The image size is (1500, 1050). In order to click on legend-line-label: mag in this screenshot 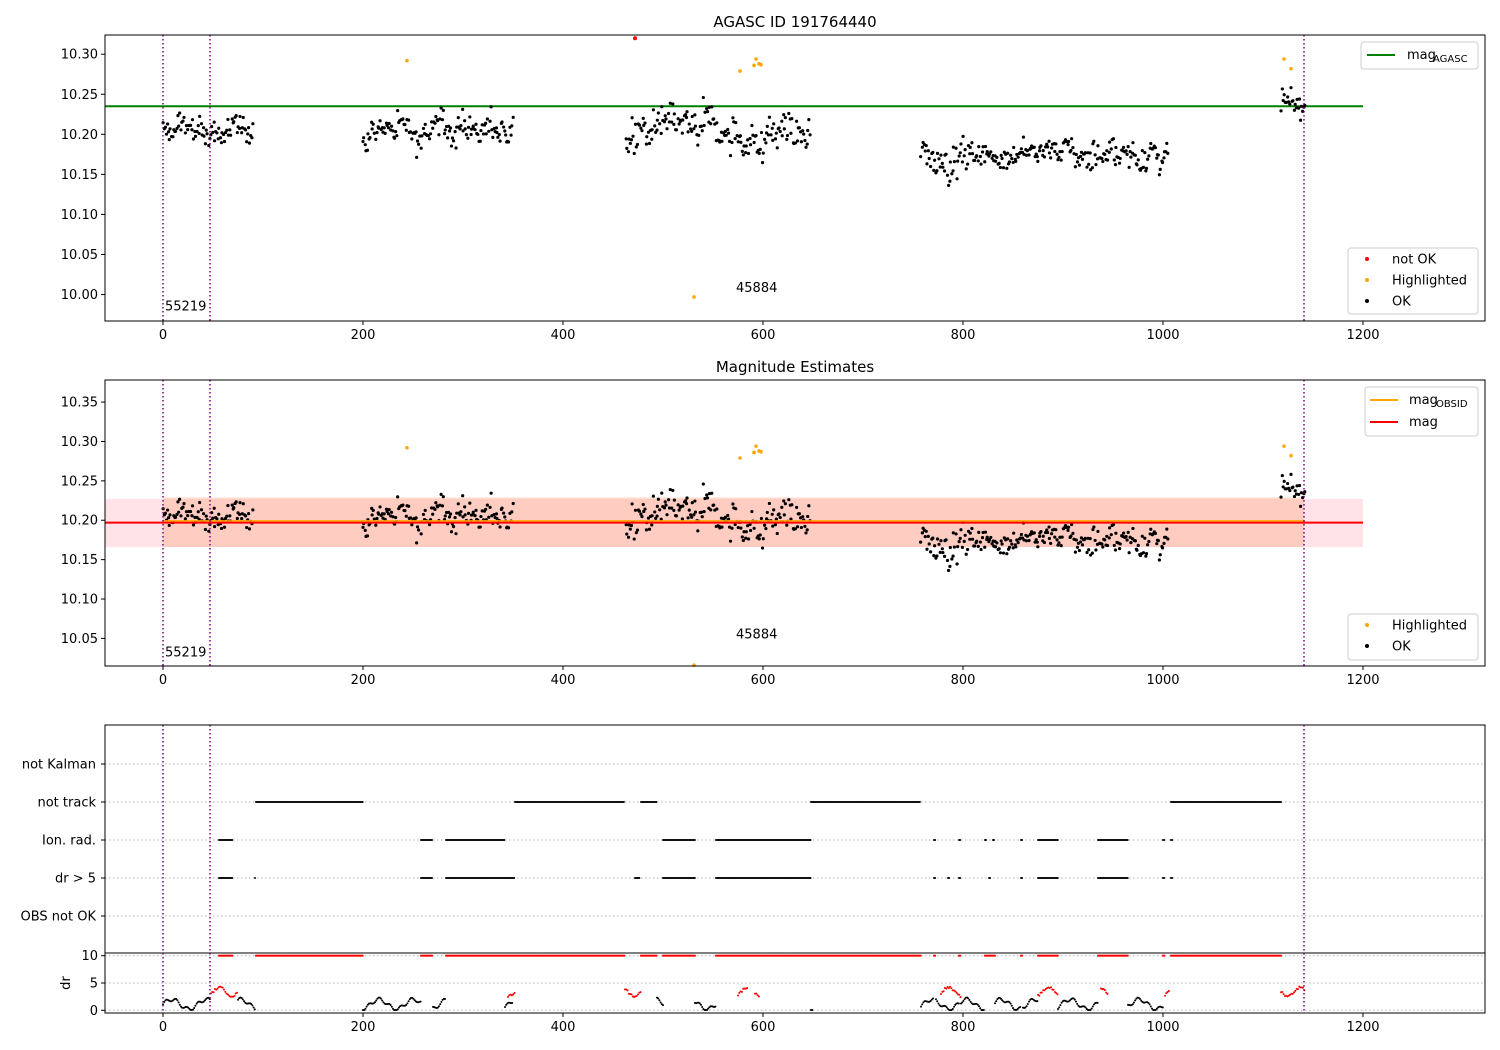, I will do `click(1423, 400)`.